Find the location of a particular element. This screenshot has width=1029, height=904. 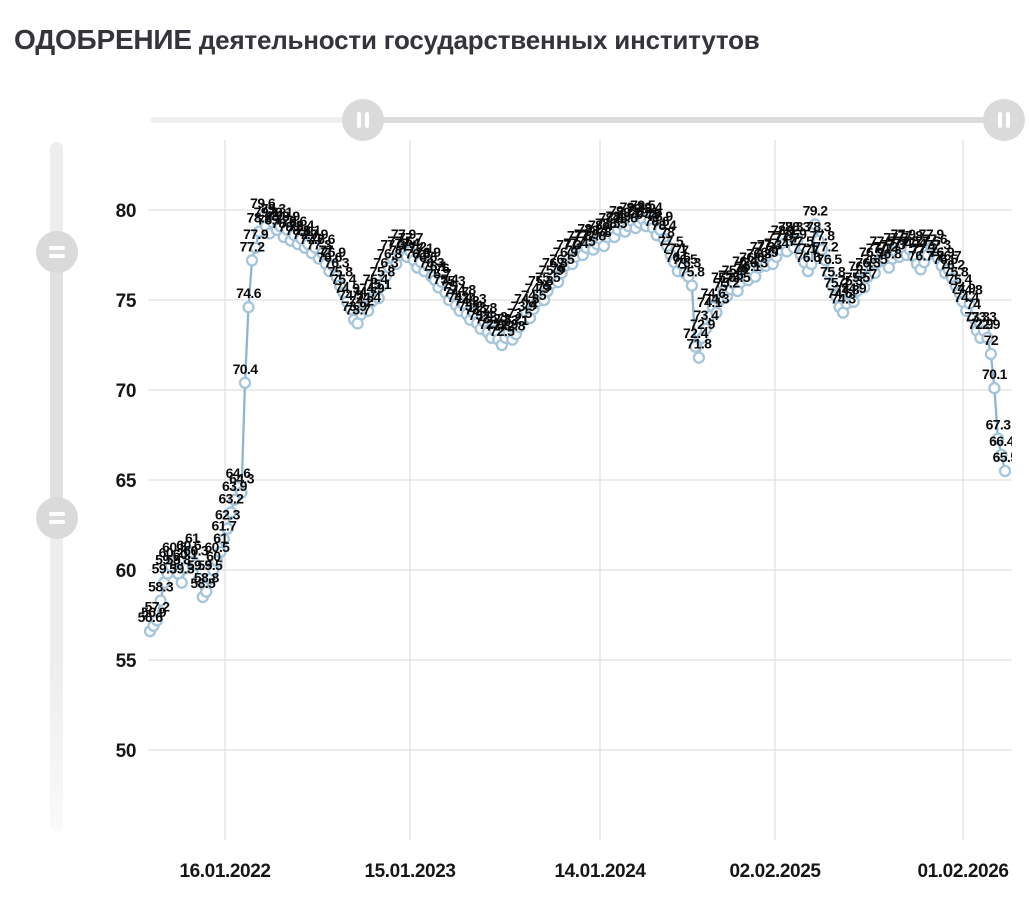

value-range-slider-selected-range is located at coordinates (56, 385).